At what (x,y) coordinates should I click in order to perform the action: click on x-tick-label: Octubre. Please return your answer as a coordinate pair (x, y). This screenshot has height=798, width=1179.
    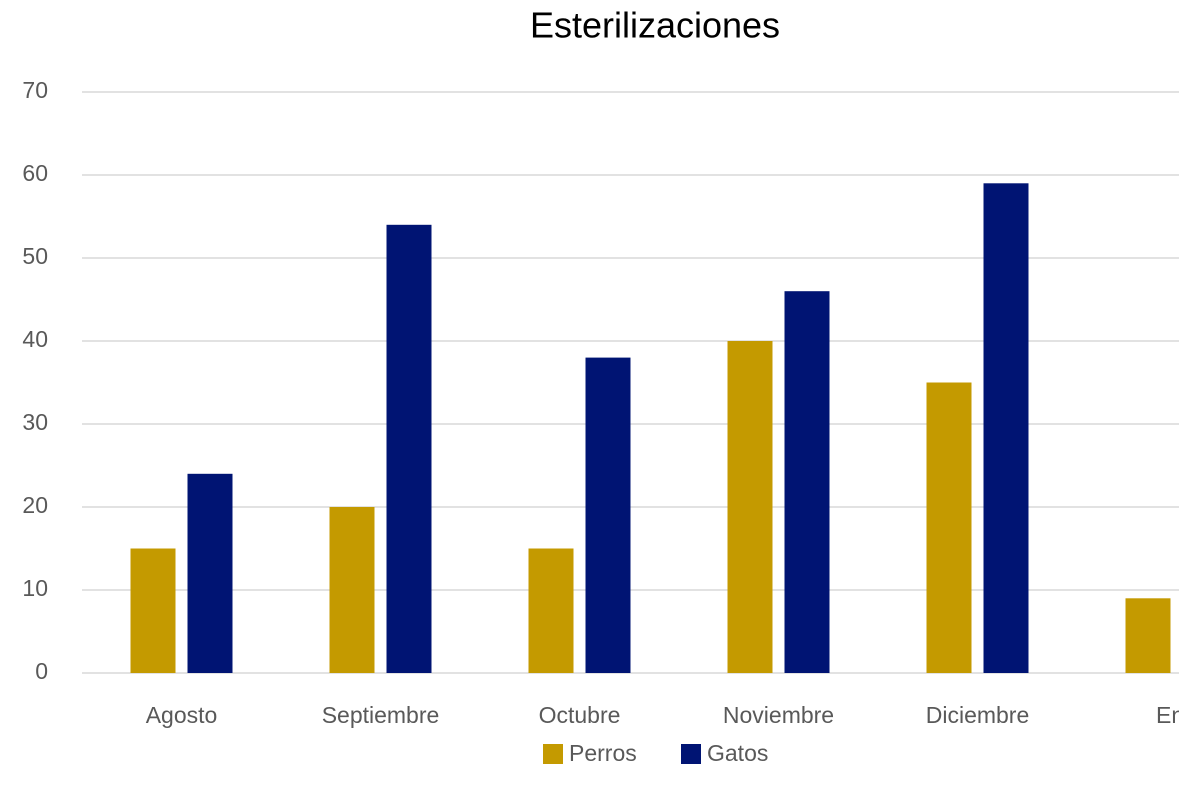
    Looking at the image, I should click on (580, 715).